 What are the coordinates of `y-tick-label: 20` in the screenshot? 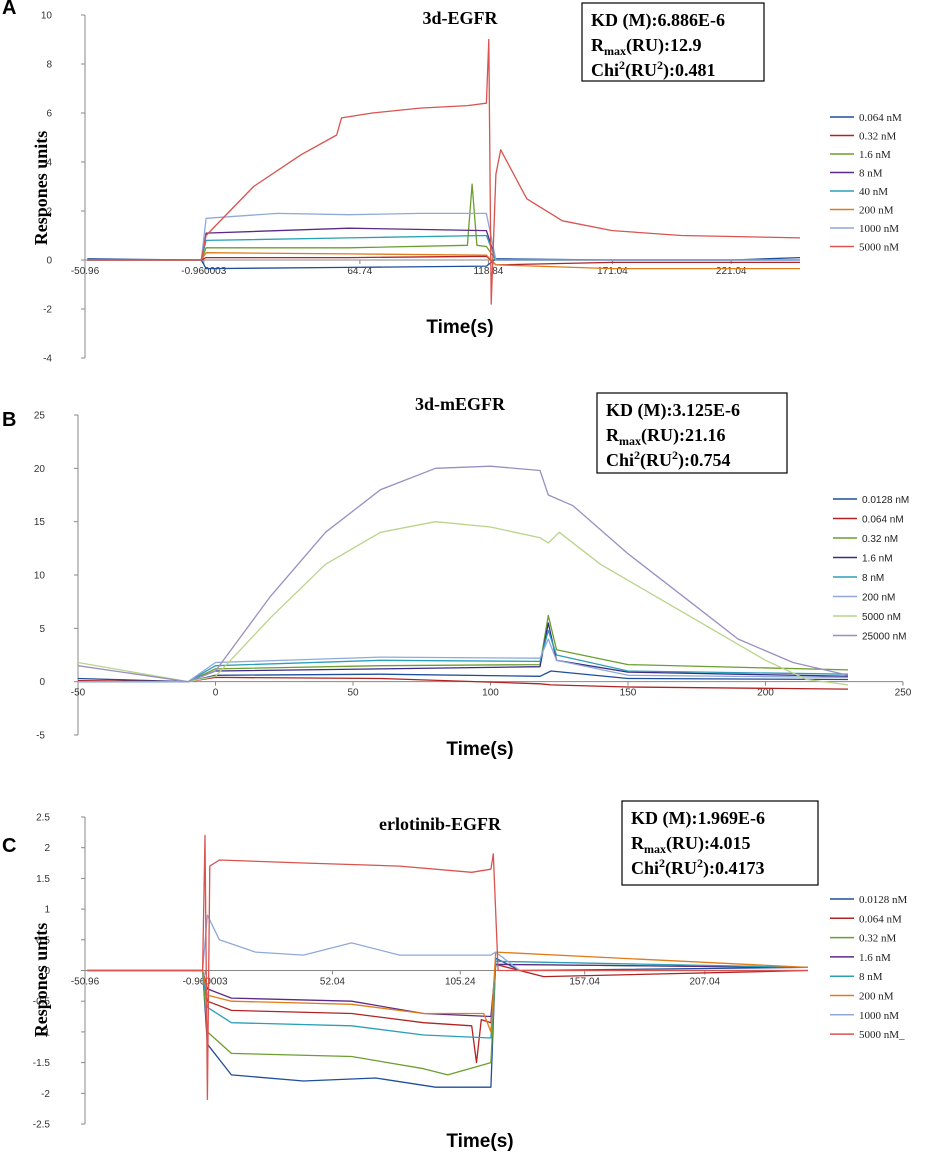 It's located at (40, 469).